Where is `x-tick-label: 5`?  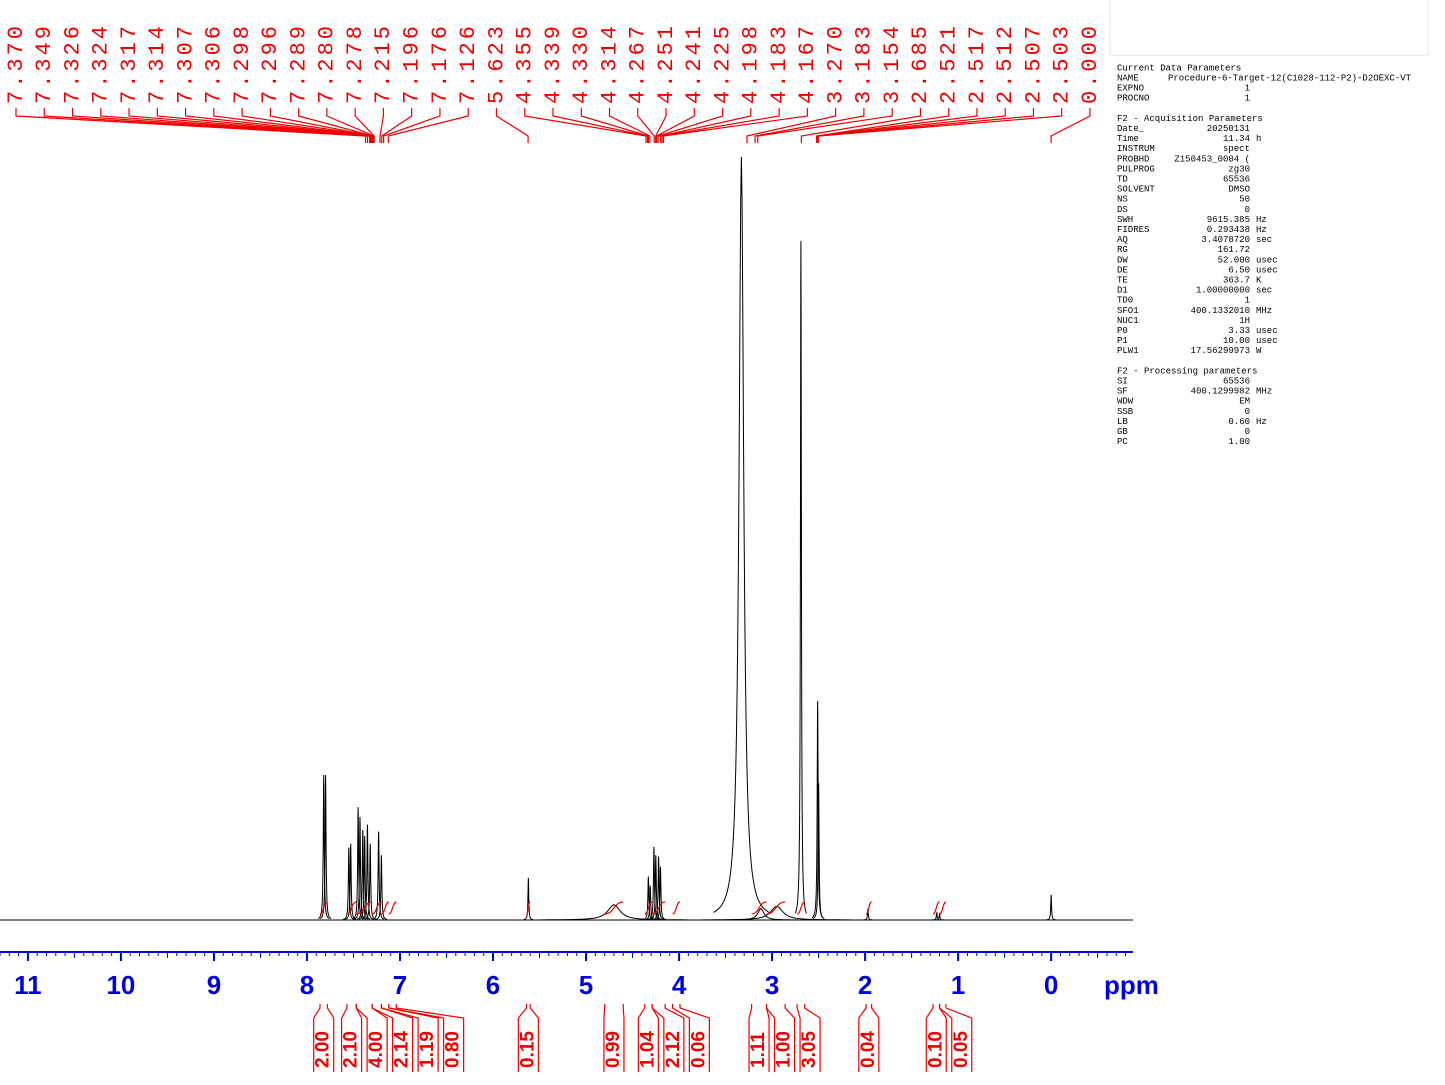
x-tick-label: 5 is located at coordinates (586, 985).